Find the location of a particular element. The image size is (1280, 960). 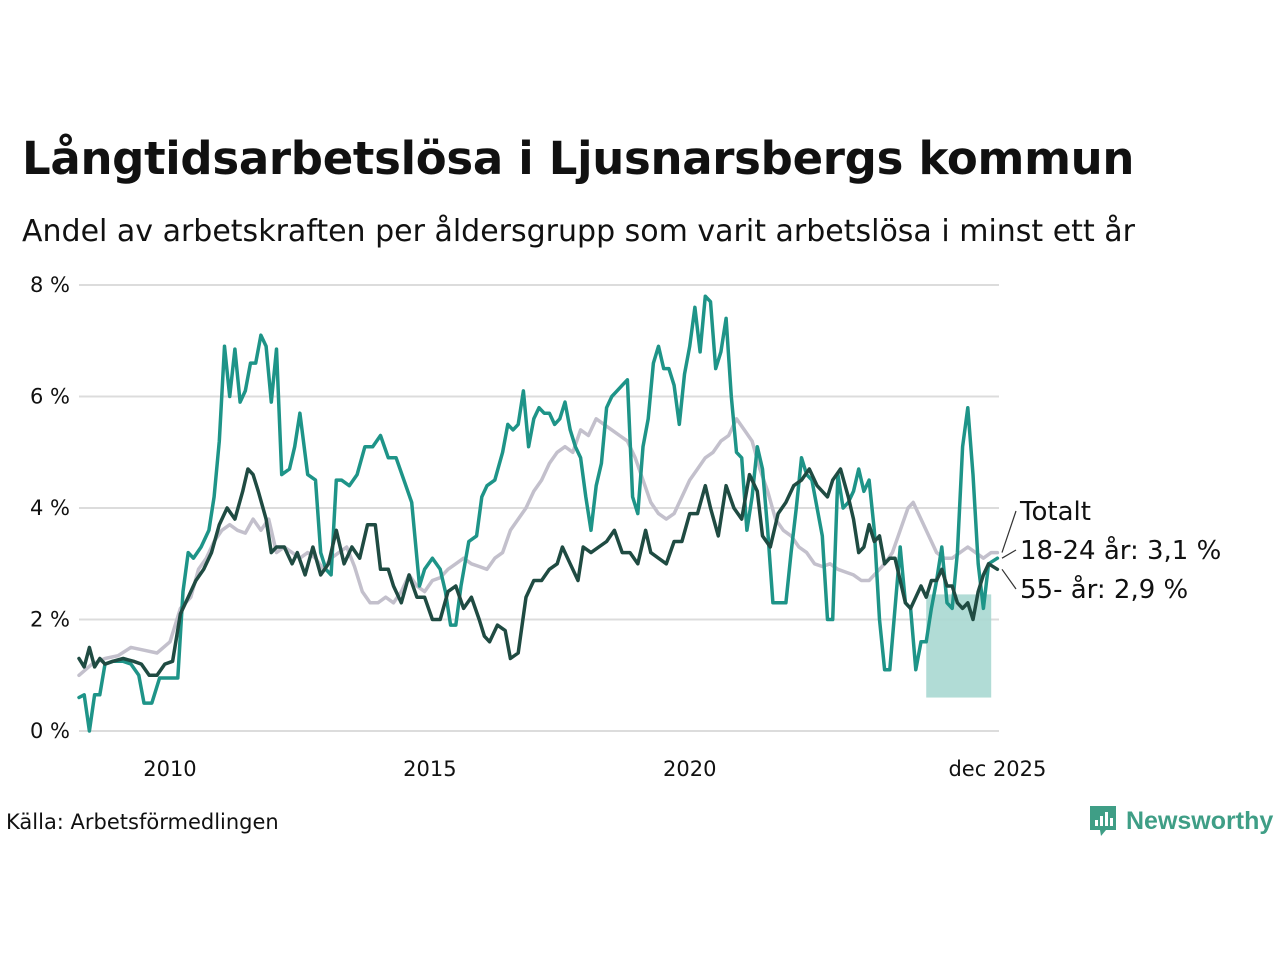

brand-logo: Newsworthy is located at coordinates (1180, 821).